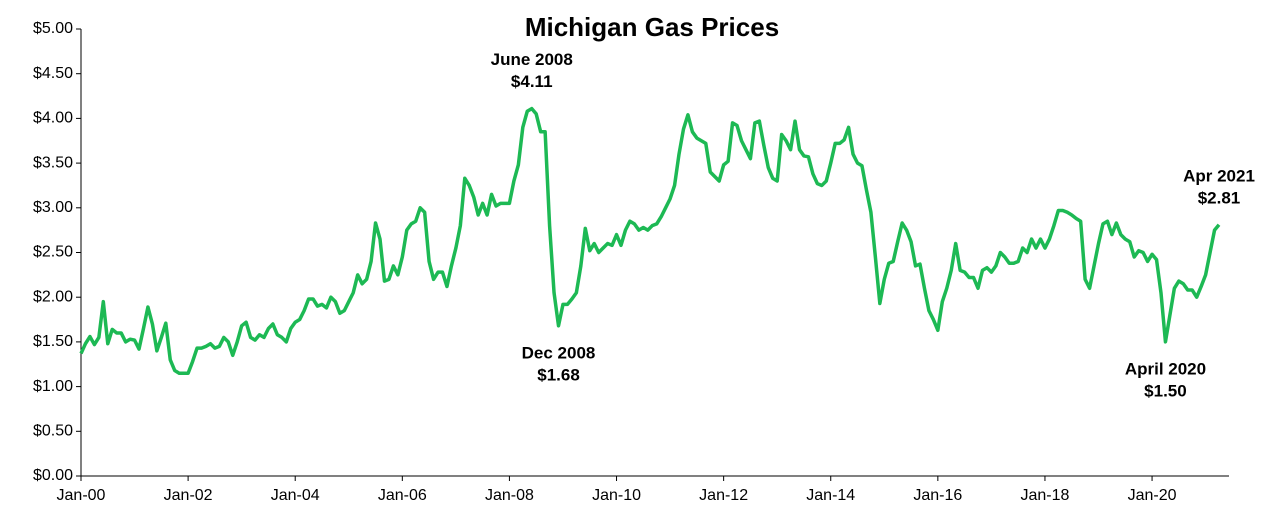  What do you see at coordinates (559, 352) in the screenshot?
I see `annotation: Dec 2008` at bounding box center [559, 352].